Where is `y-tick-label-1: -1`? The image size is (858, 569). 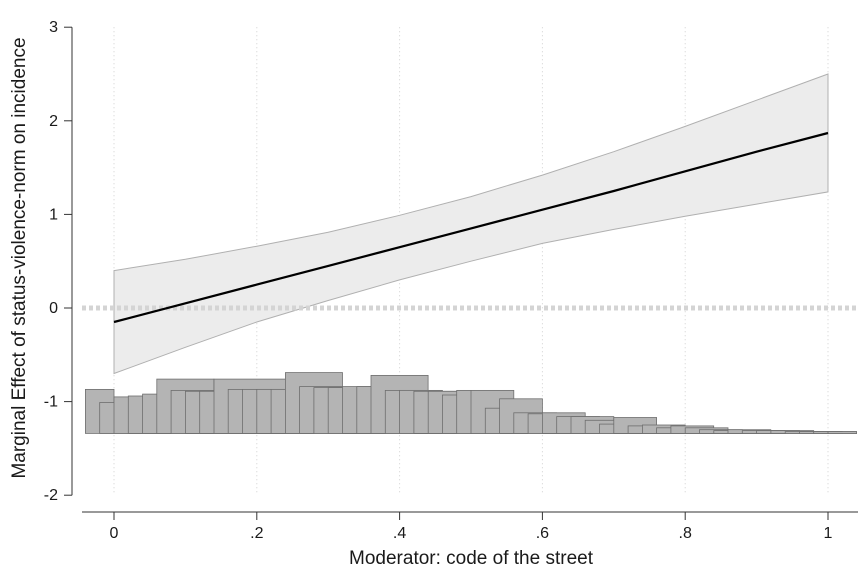
y-tick-label-1: -1 is located at coordinates (51, 402).